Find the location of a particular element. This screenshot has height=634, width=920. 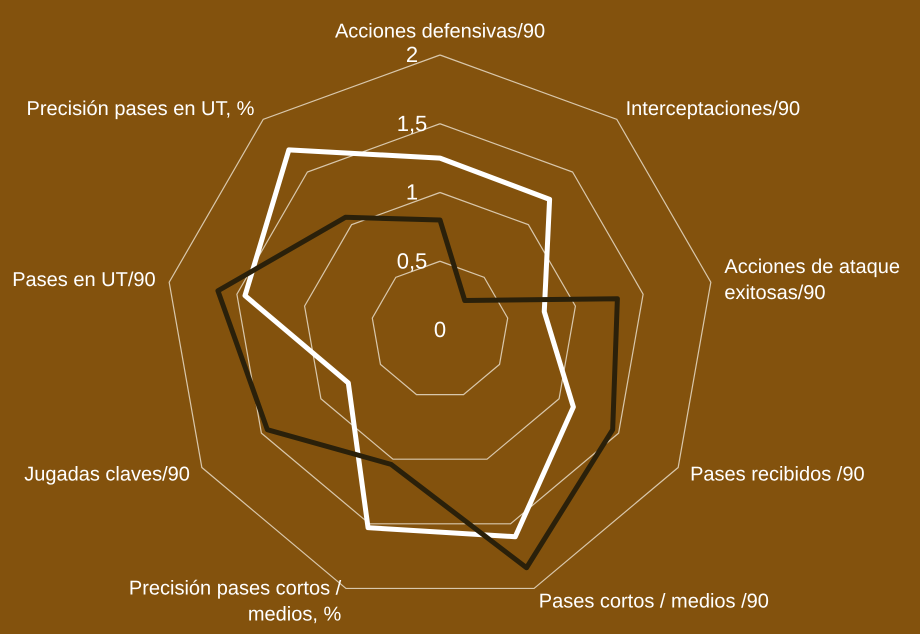

y-tick-label: 1,5 is located at coordinates (412, 123).